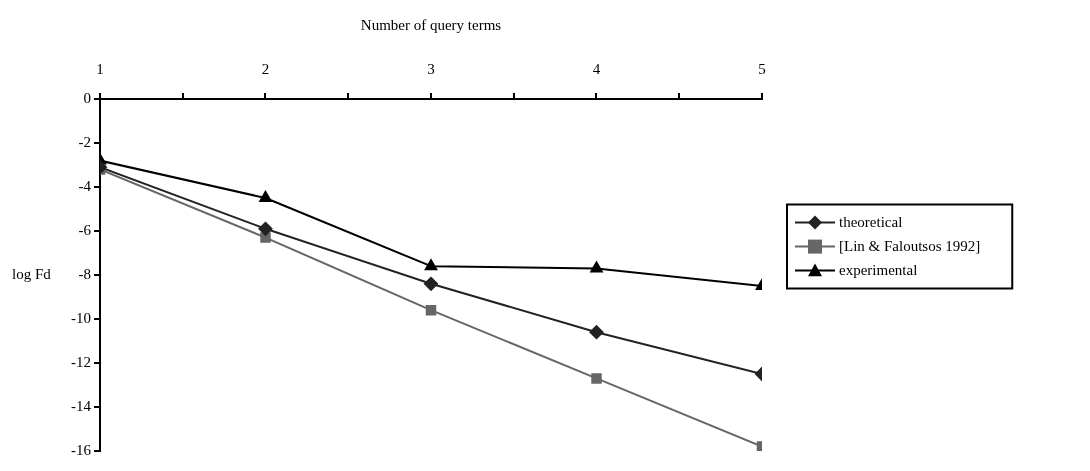  Describe the element at coordinates (910, 245) in the screenshot. I see `legend-label: [Lin & Faloutsos 1992]` at that location.